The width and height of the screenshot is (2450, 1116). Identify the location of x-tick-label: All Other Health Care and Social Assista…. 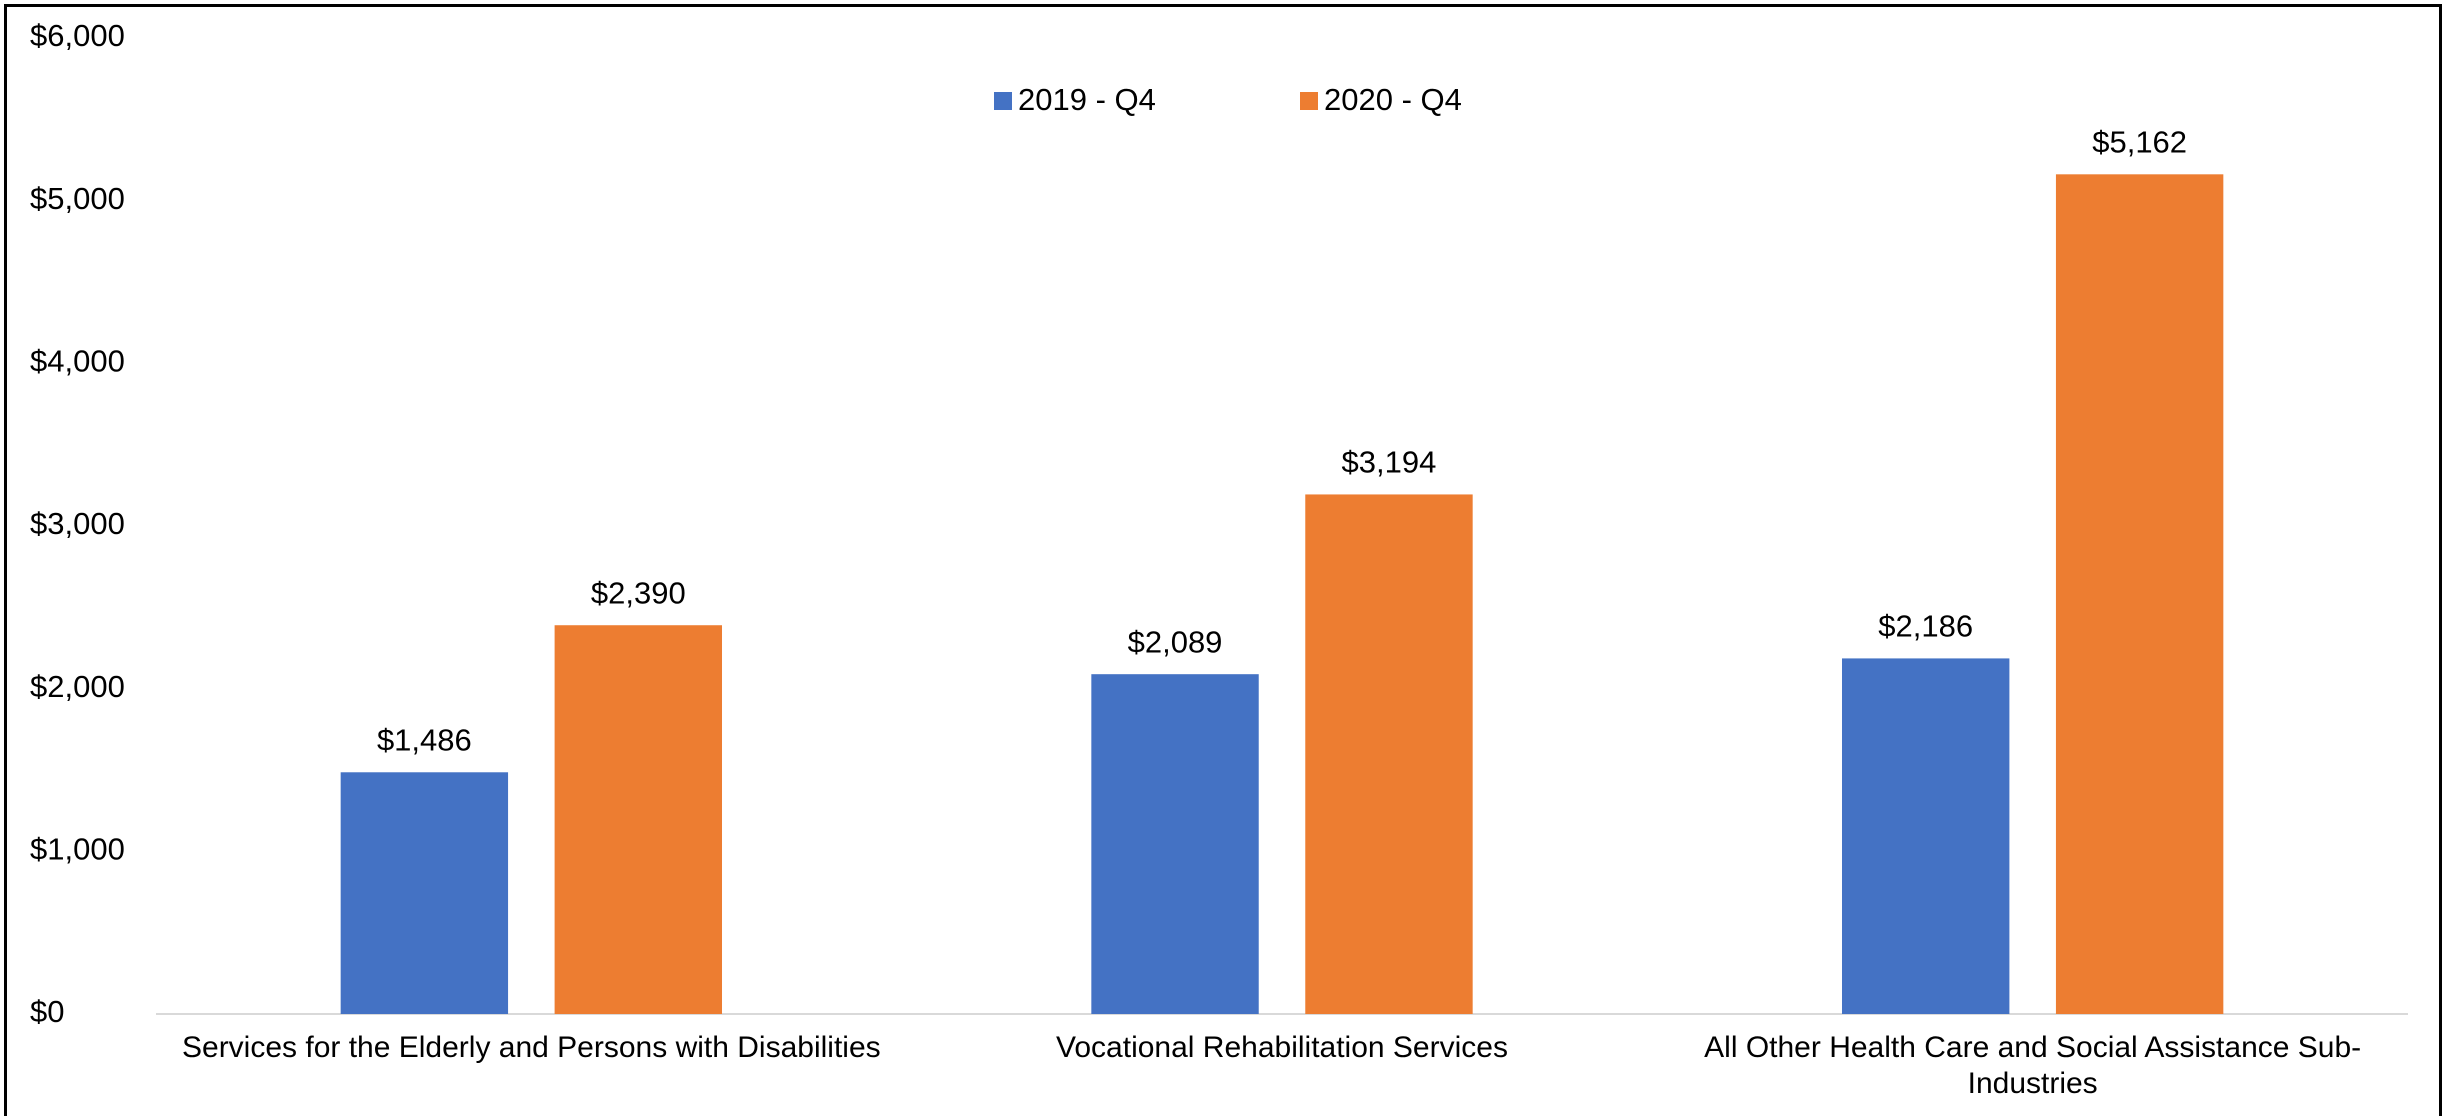
(2033, 1065).